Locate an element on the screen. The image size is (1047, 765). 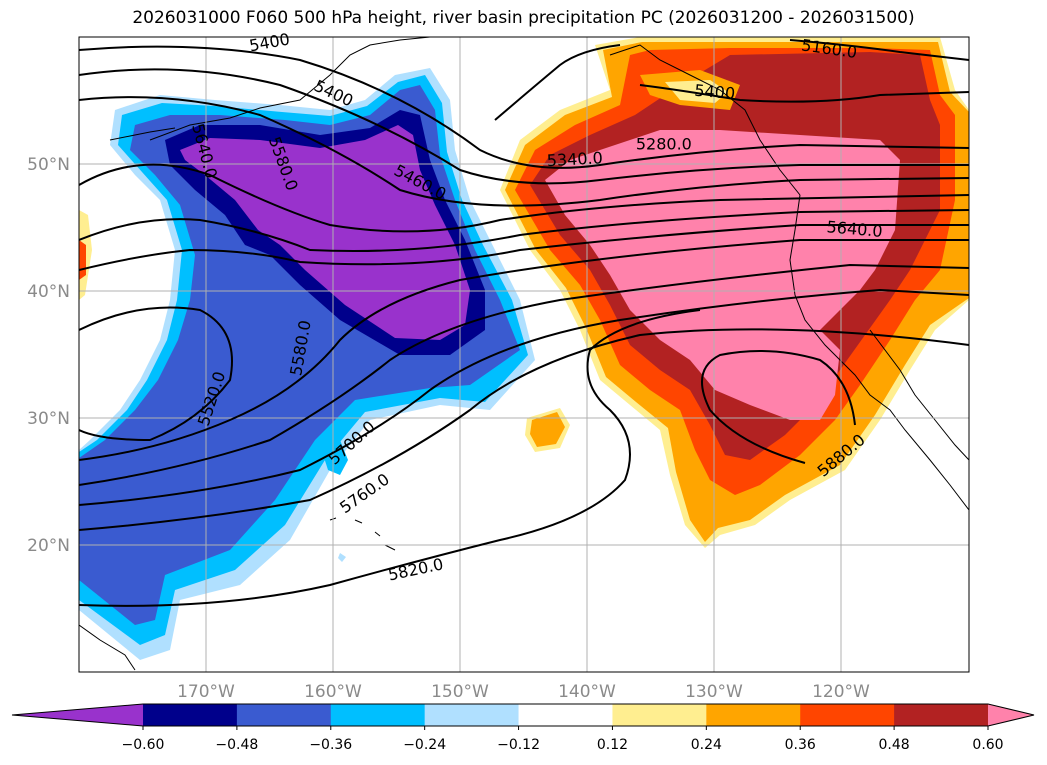
lon-label-130w: 130°W is located at coordinates (714, 692).